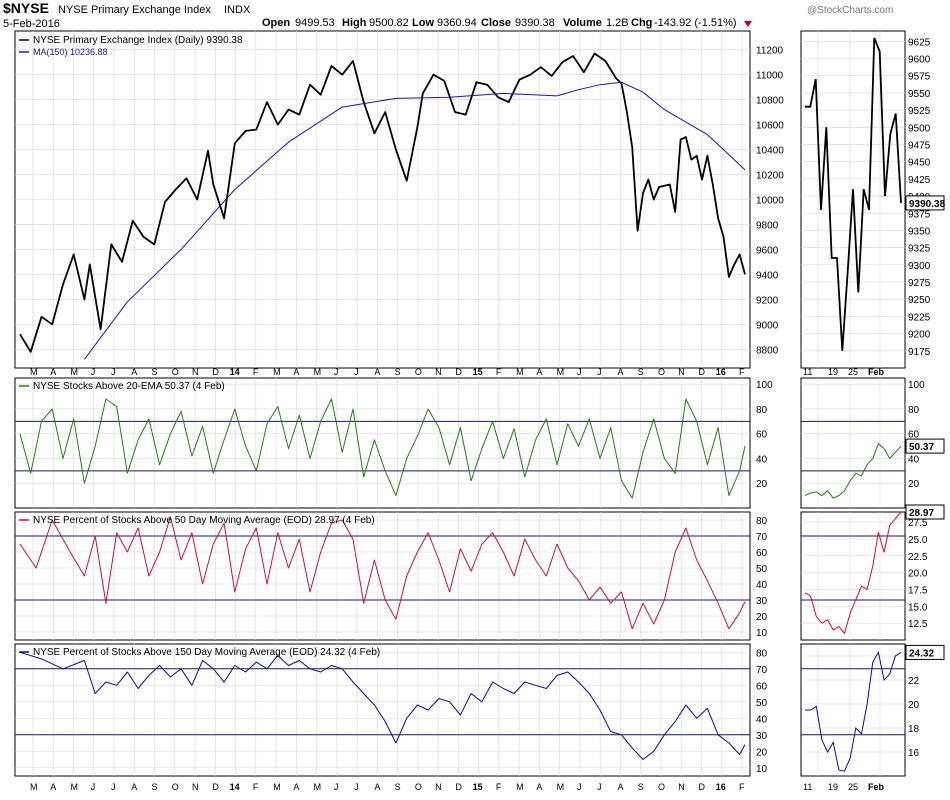 The height and width of the screenshot is (800, 950). I want to click on volume-value: 1.2B, so click(617, 23).